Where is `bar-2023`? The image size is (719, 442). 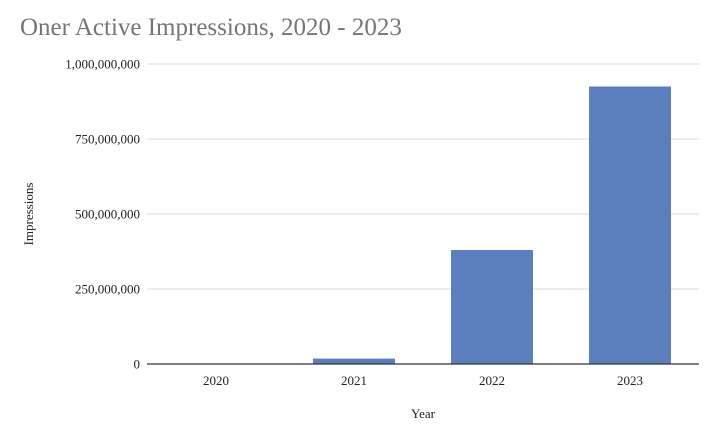 bar-2023 is located at coordinates (630, 225).